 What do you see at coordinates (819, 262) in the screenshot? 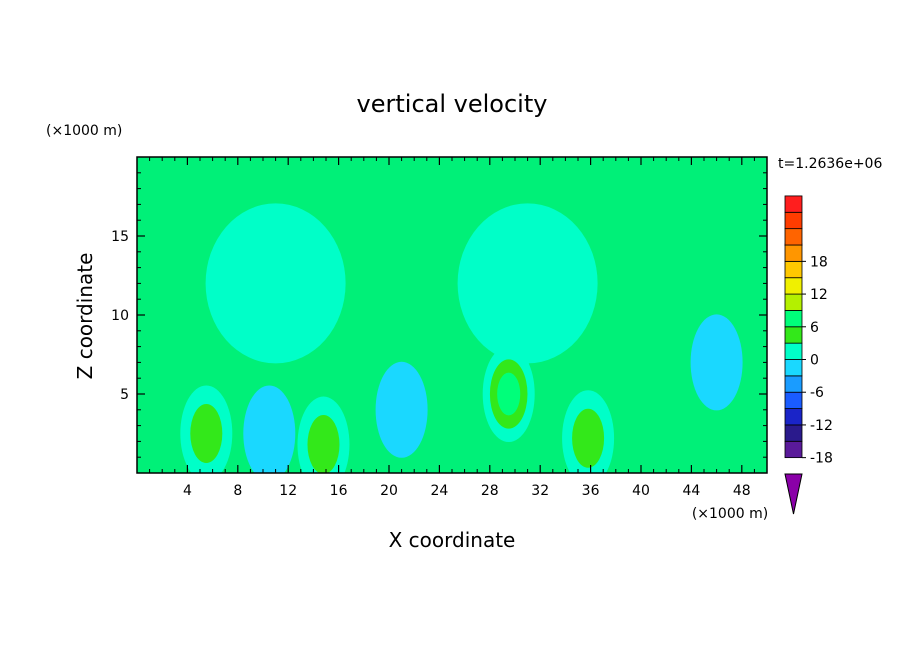
I see `colorbar-label: 18` at bounding box center [819, 262].